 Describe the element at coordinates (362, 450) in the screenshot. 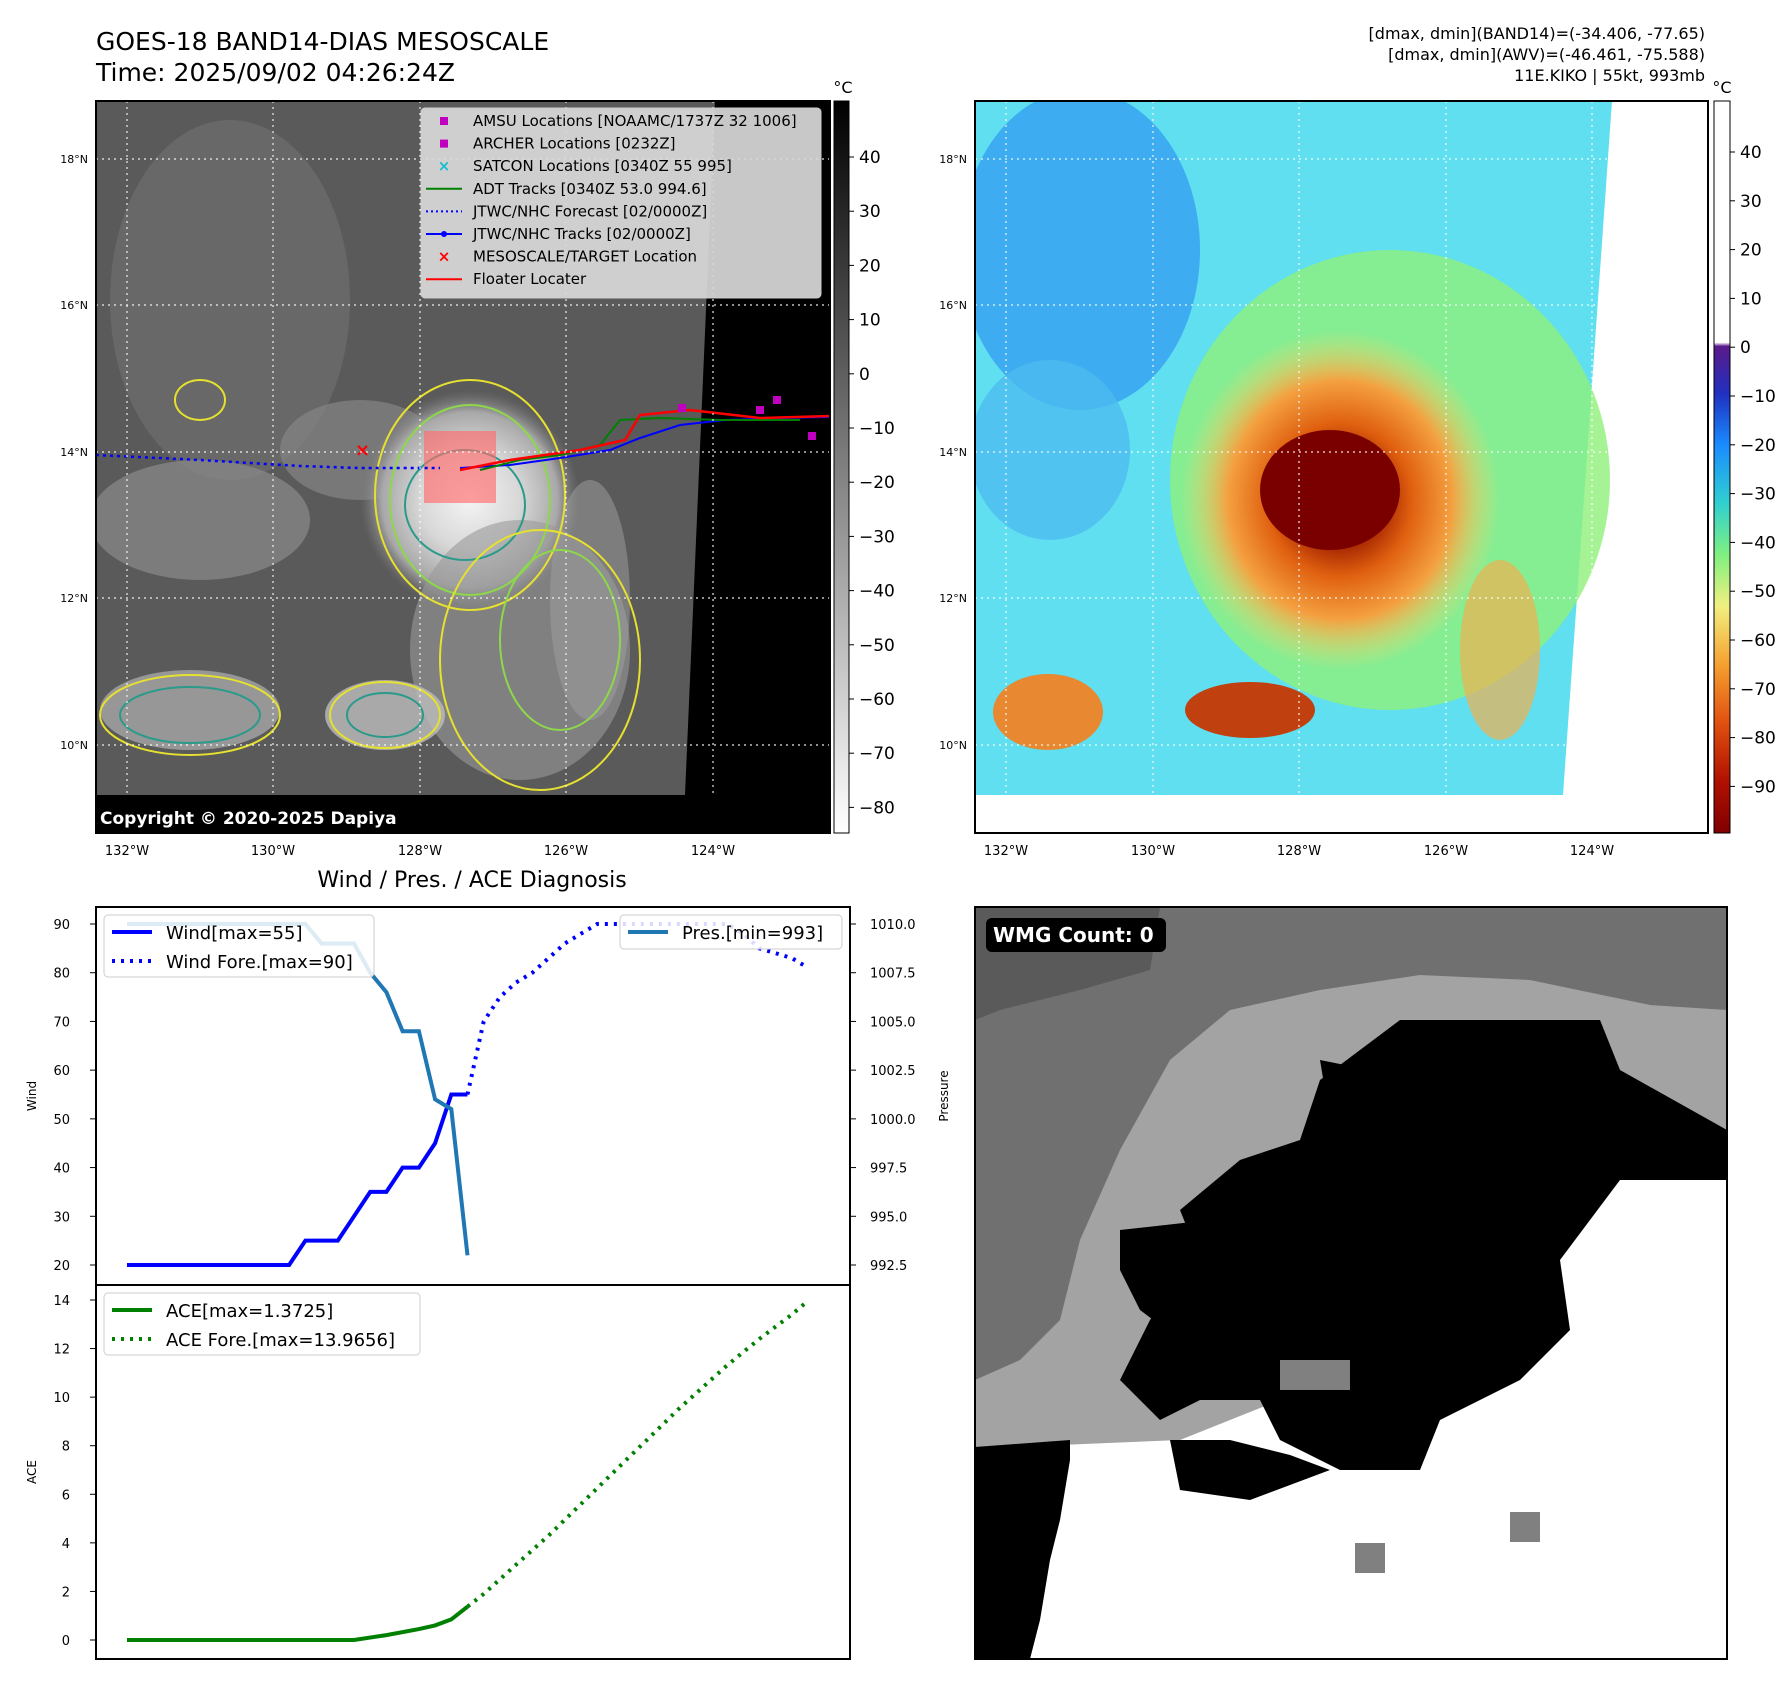

I see `target-marker: ×` at that location.